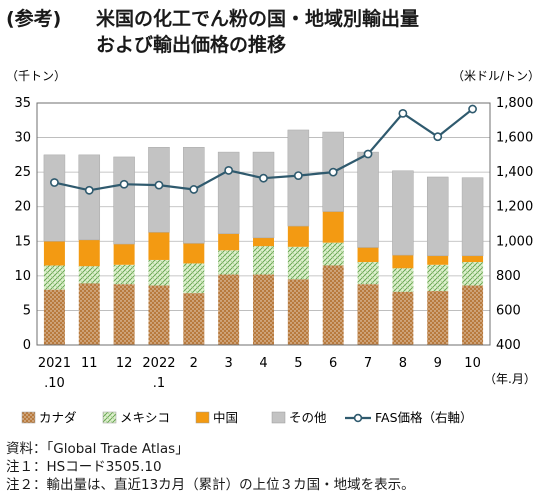 This screenshot has width=546, height=497. What do you see at coordinates (22, 276) in the screenshot?
I see `y-tick-left: 10` at bounding box center [22, 276].